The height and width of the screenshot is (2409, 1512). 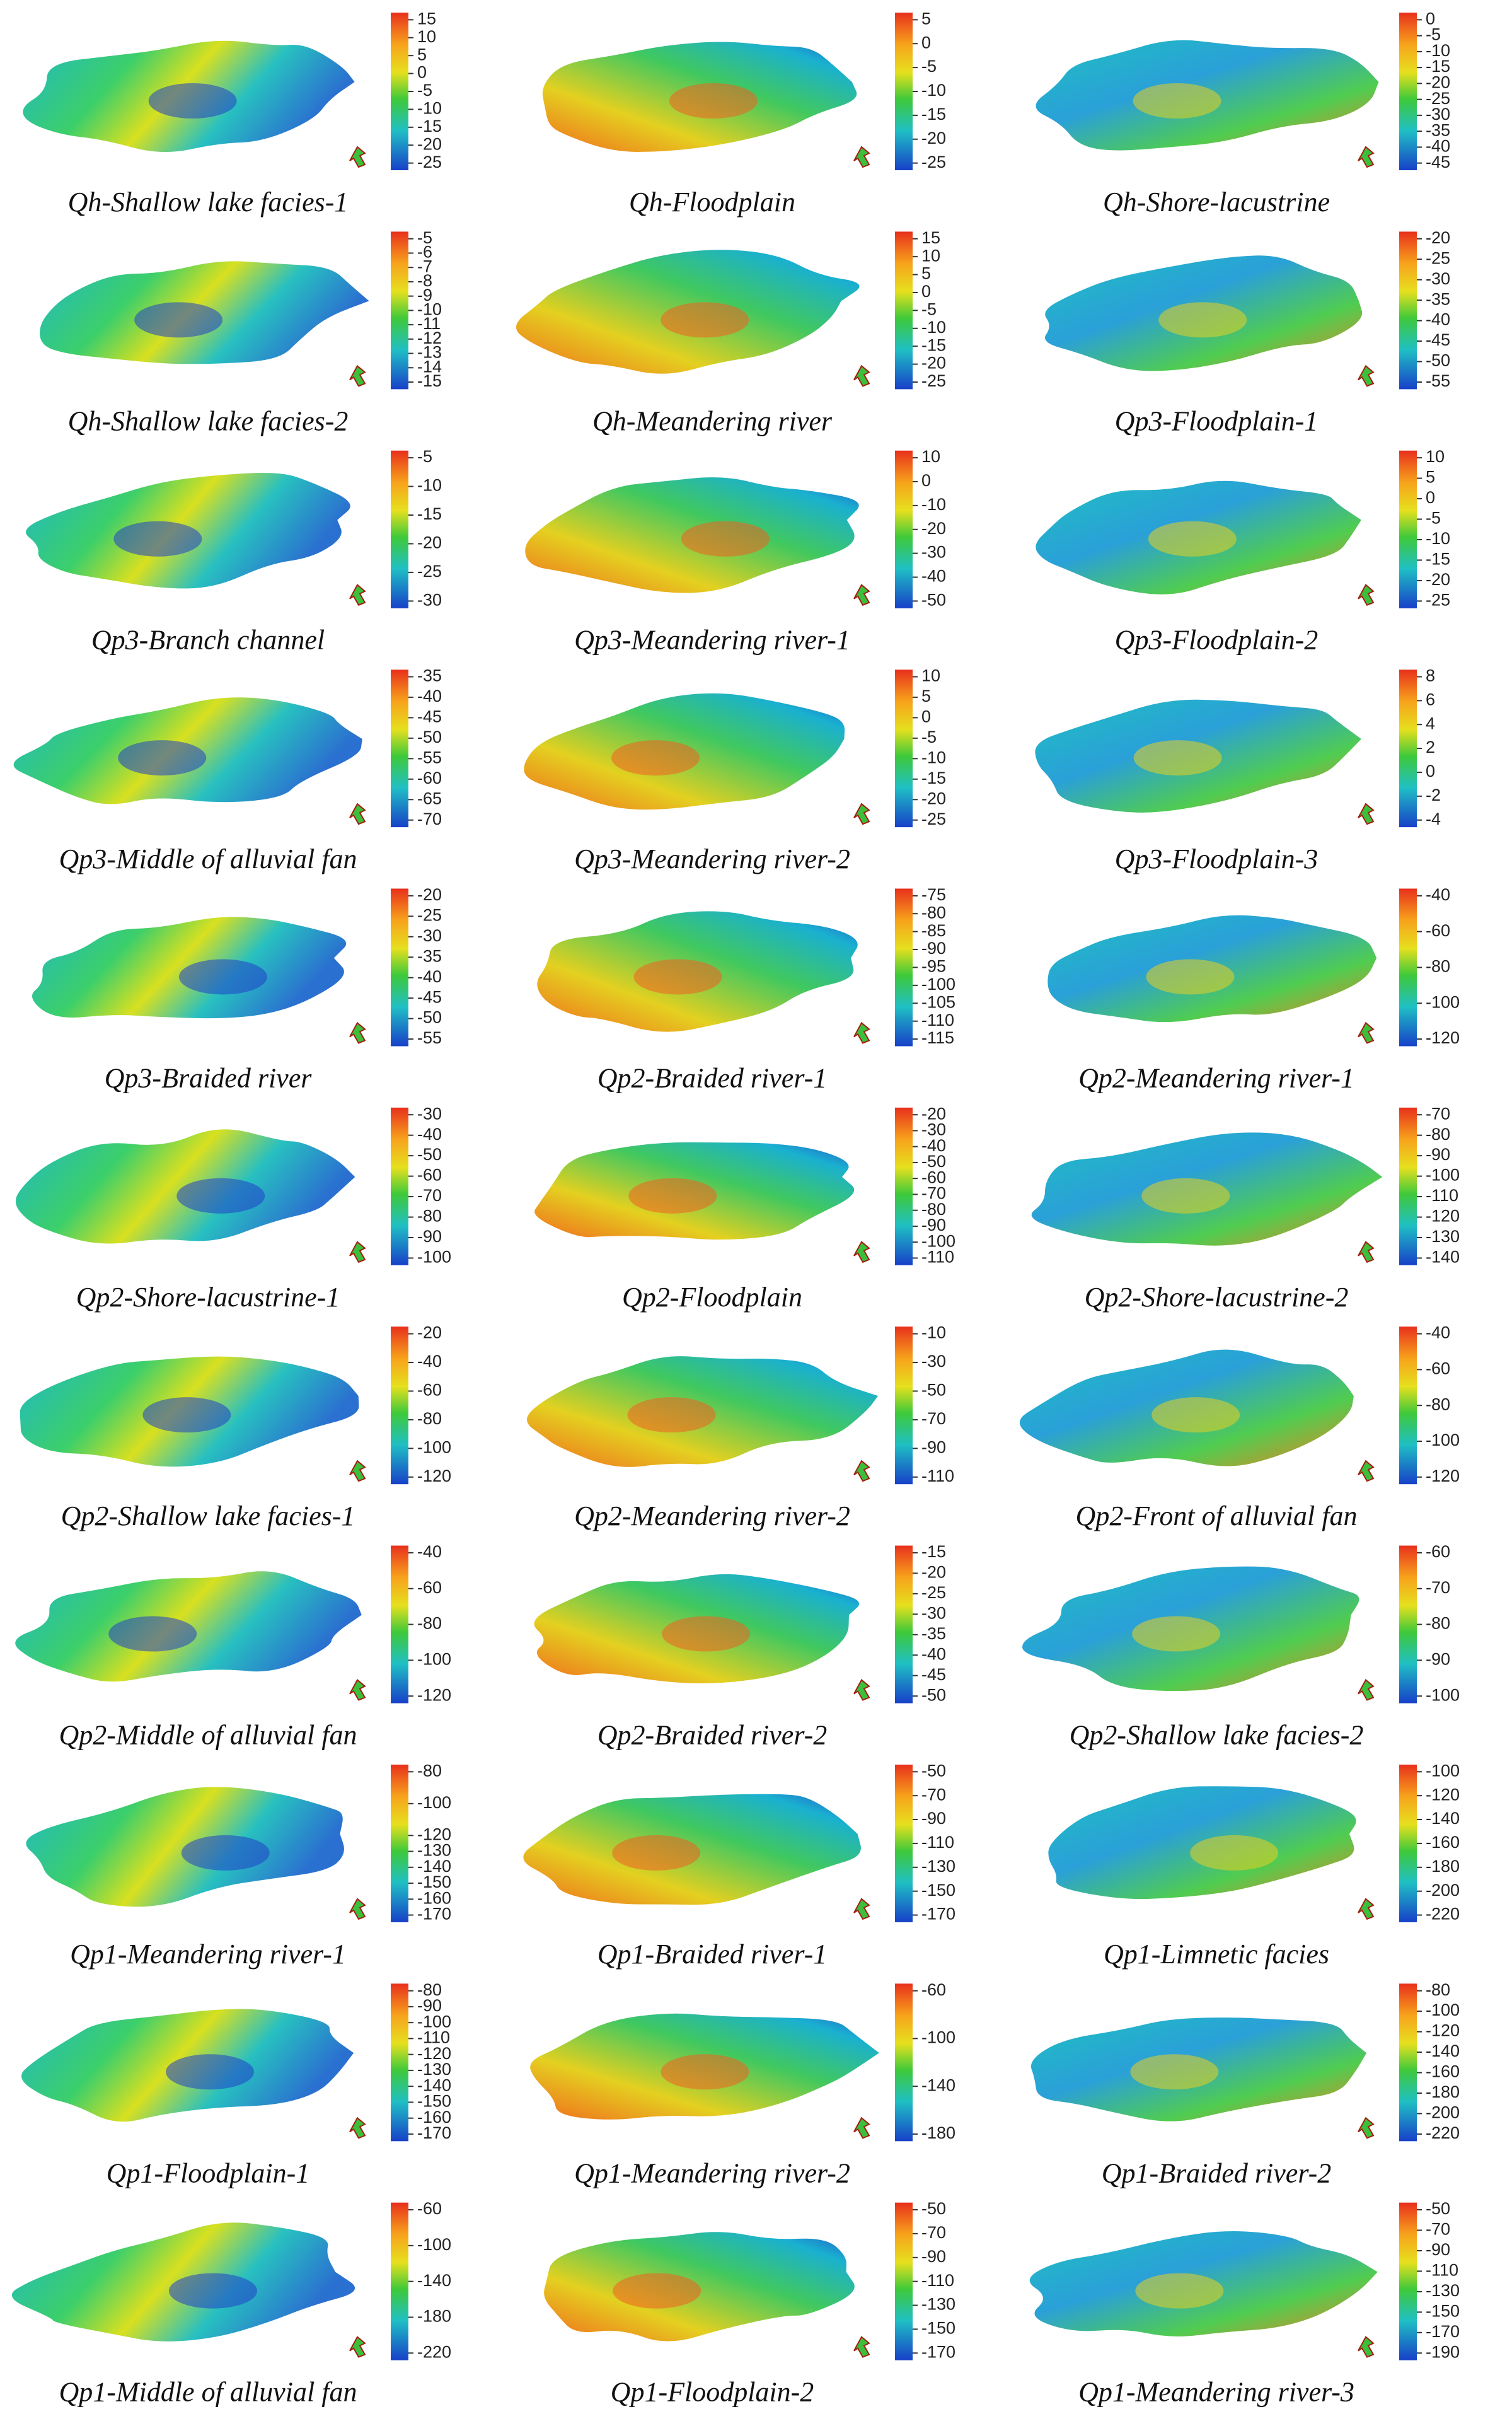 I want to click on panel-caption: Qp1-Middle of alluvial fan, so click(x=208, y=2393).